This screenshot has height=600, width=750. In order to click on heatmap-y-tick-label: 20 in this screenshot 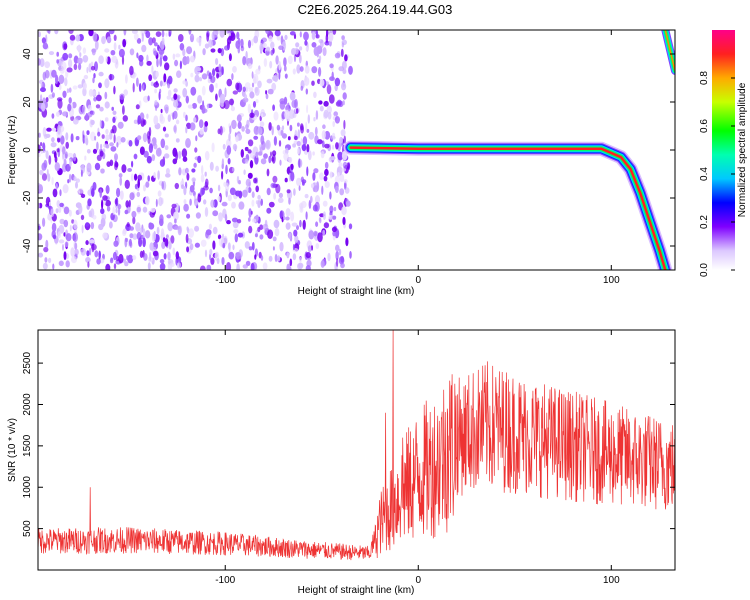, I will do `click(27, 102)`.